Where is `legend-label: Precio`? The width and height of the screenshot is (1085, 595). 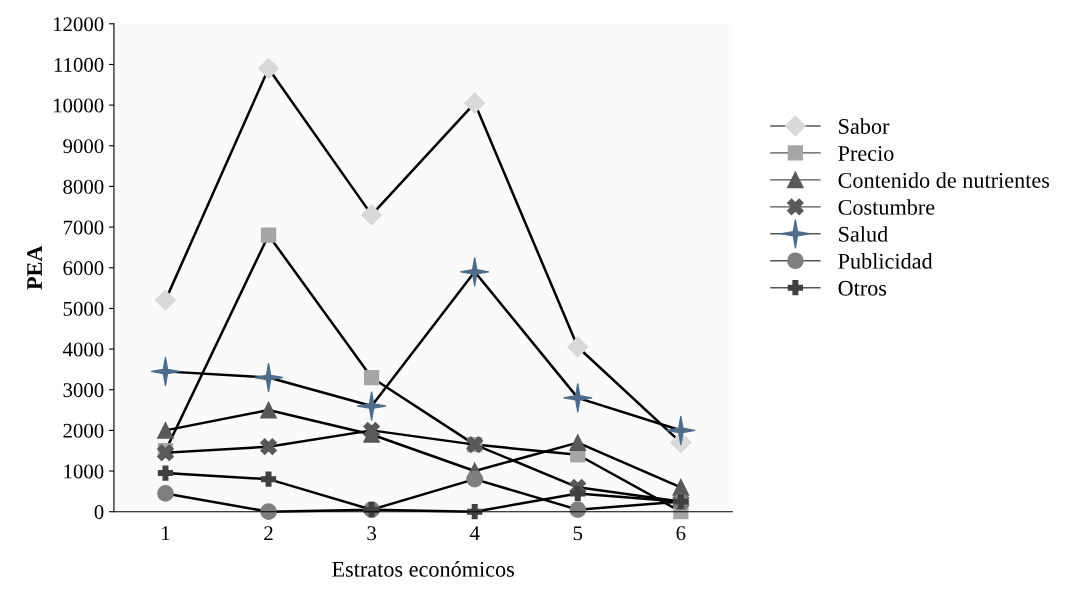
legend-label: Precio is located at coordinates (866, 153).